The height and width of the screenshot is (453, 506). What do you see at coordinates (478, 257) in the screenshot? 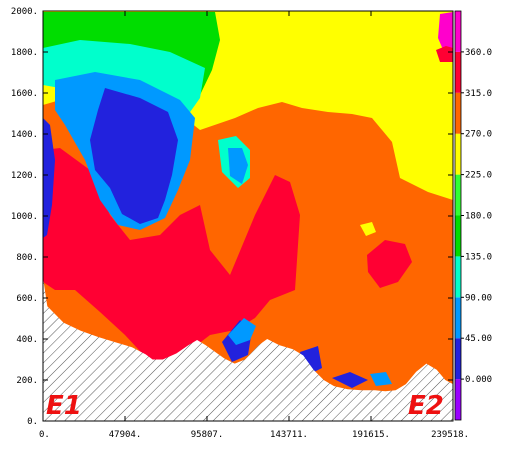
I see `colorbar-label: 135.0` at bounding box center [478, 257].